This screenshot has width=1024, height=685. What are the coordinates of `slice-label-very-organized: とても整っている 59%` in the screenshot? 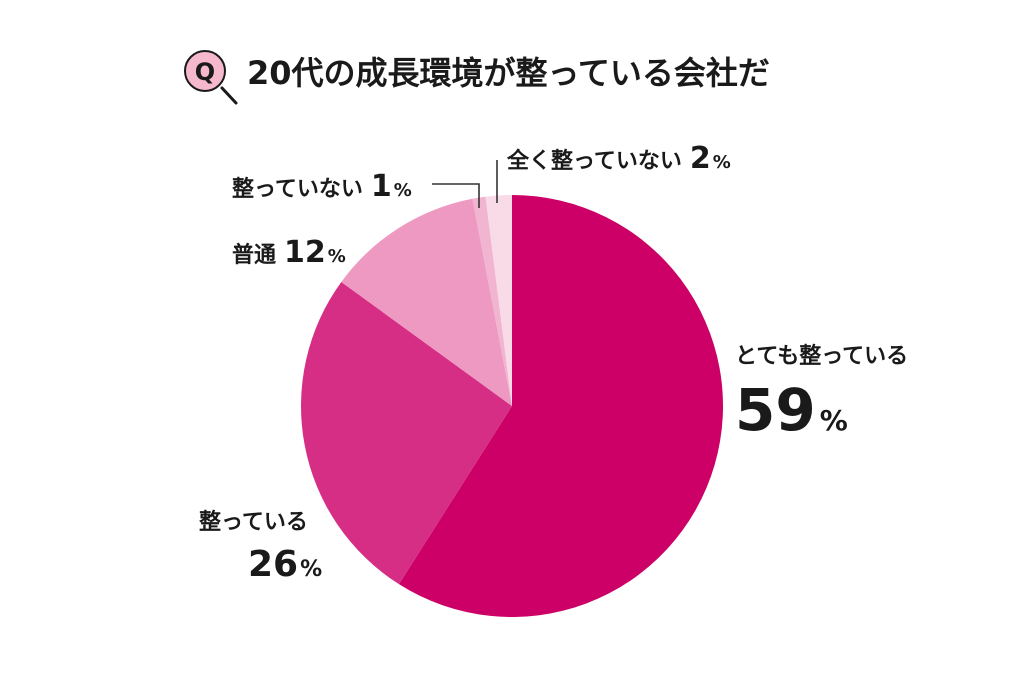 It's located at (821, 393).